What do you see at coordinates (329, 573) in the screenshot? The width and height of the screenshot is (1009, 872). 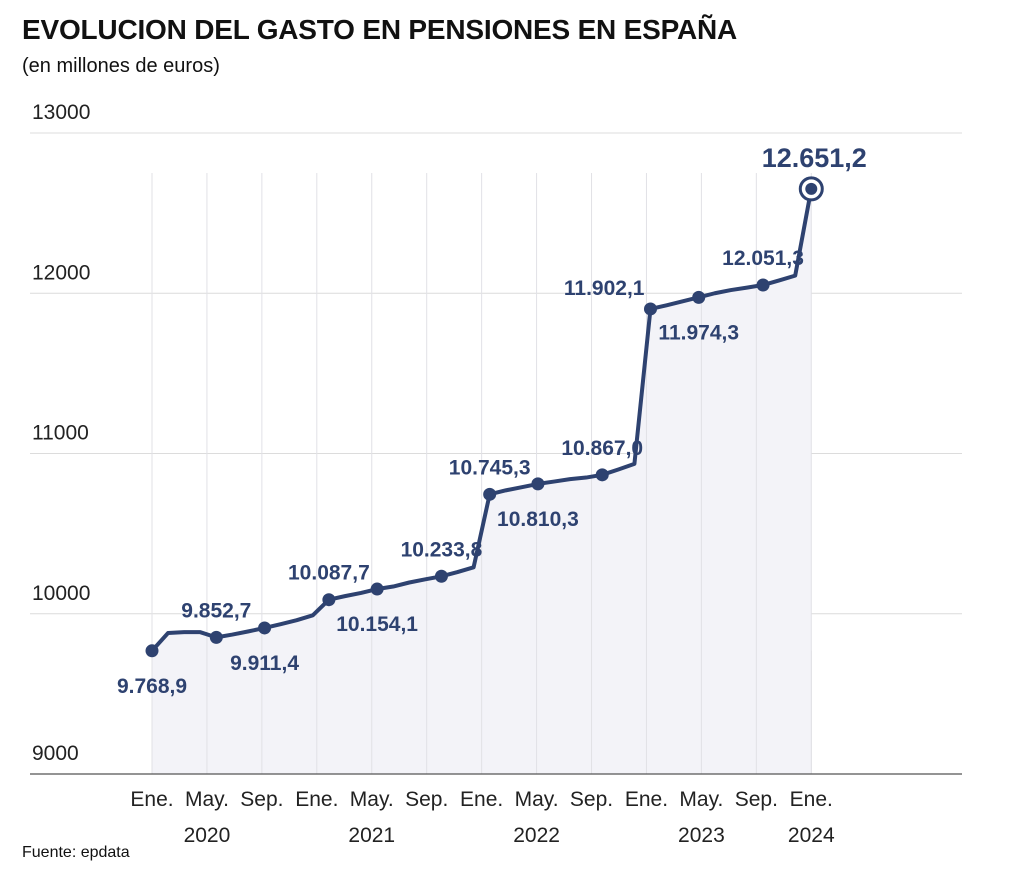 I see `data-label: 10.087,7` at bounding box center [329, 573].